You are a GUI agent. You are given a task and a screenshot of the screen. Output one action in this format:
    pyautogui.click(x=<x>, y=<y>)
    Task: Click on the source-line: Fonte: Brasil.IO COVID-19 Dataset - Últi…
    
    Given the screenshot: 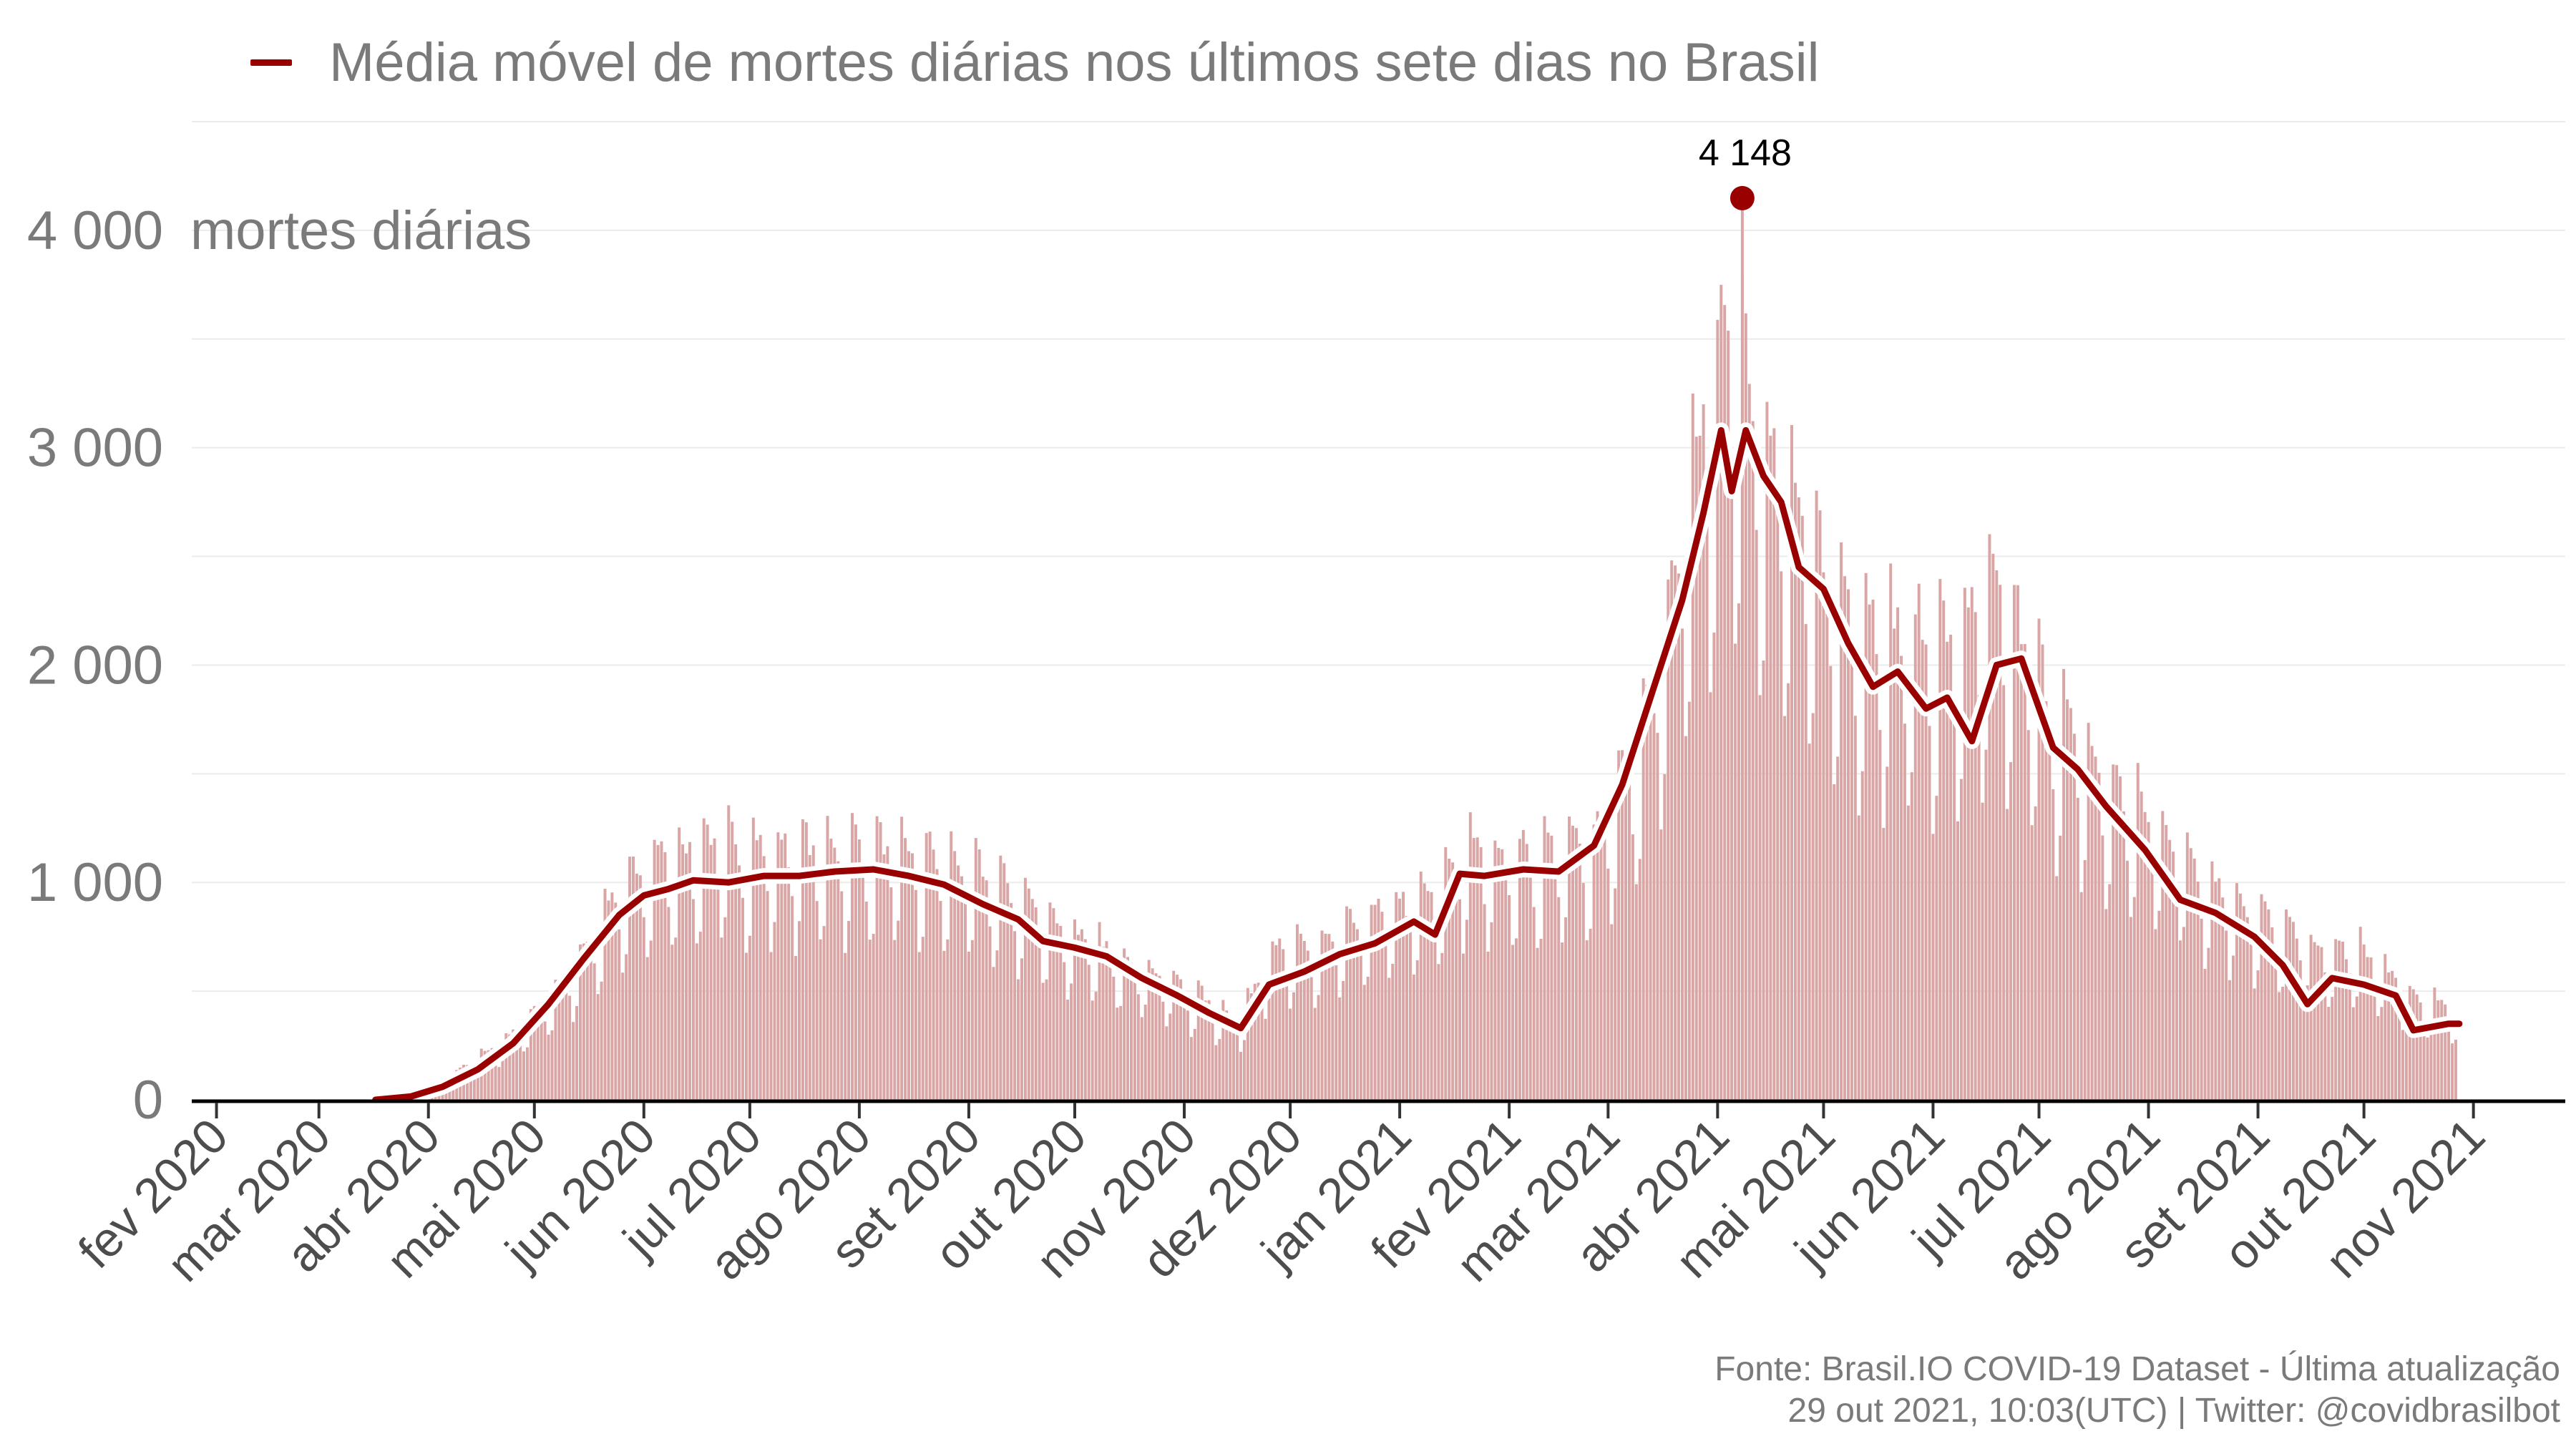 What is the action you would take?
    pyautogui.click(x=2137, y=1369)
    